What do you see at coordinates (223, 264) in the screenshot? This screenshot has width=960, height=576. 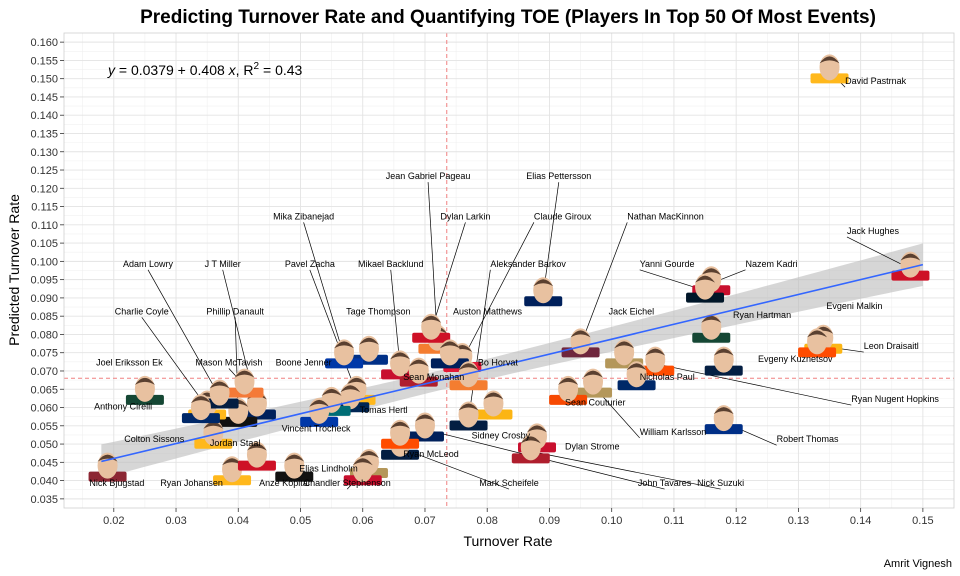 I see `player-label: J T Miller` at bounding box center [223, 264].